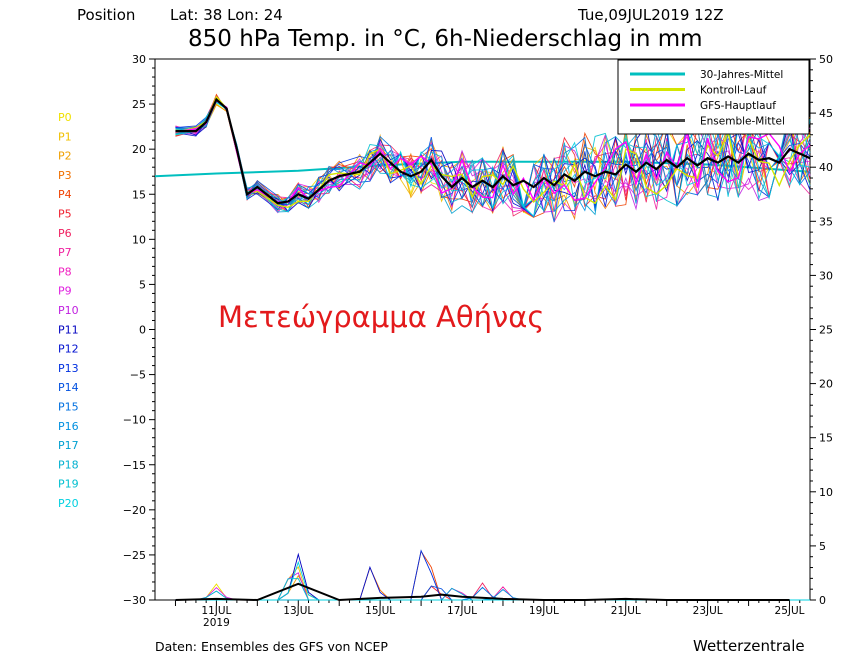 The height and width of the screenshot is (657, 850). I want to click on member-label-p17: P17, so click(68, 445).